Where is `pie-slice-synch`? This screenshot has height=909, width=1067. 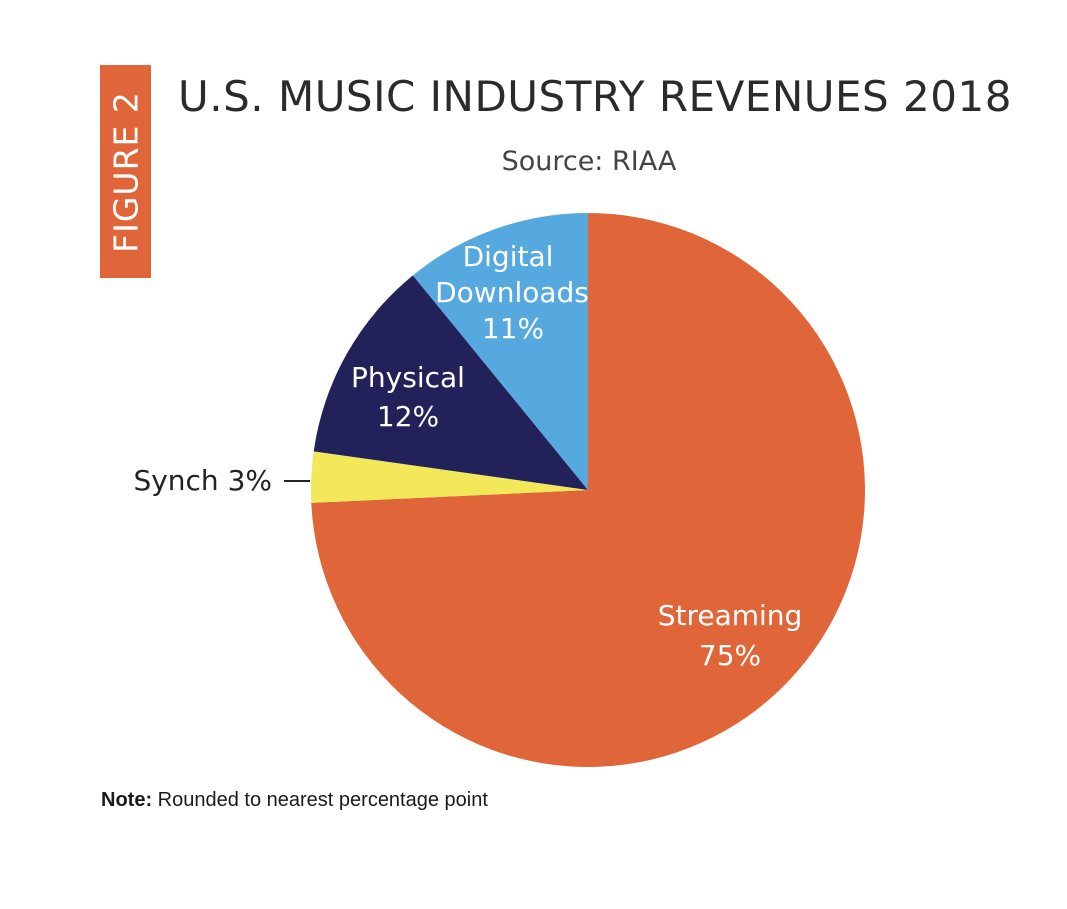 pie-slice-synch is located at coordinates (449, 477).